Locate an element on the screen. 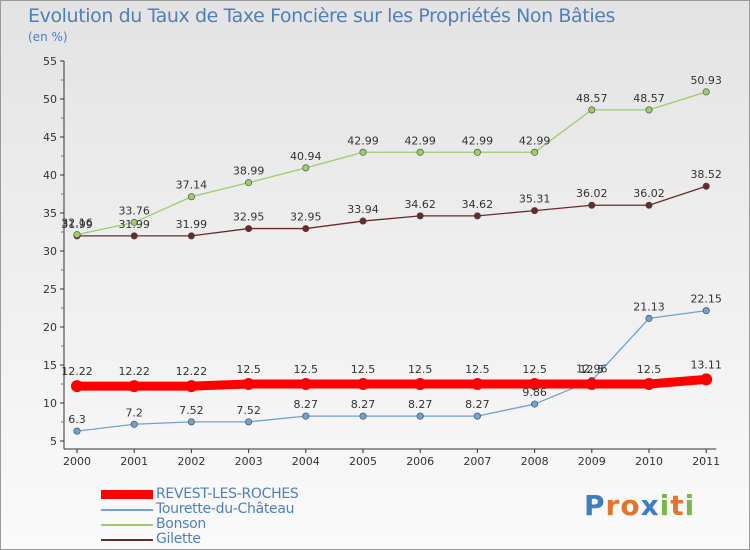 Image resolution: width=750 pixels, height=550 pixels. y-tick-label: 45 is located at coordinates (50, 137).